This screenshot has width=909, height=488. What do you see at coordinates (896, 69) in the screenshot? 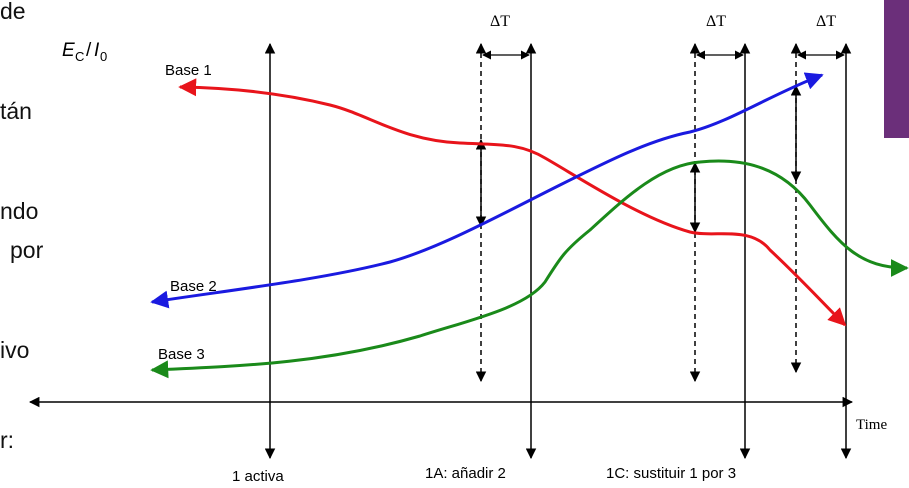
I see `side-color-block` at bounding box center [896, 69].